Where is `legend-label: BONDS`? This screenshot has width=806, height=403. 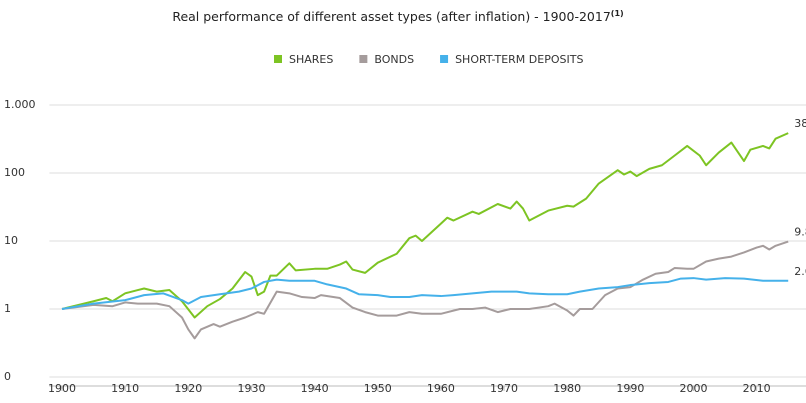
legend-label: BONDS is located at coordinates (394, 59).